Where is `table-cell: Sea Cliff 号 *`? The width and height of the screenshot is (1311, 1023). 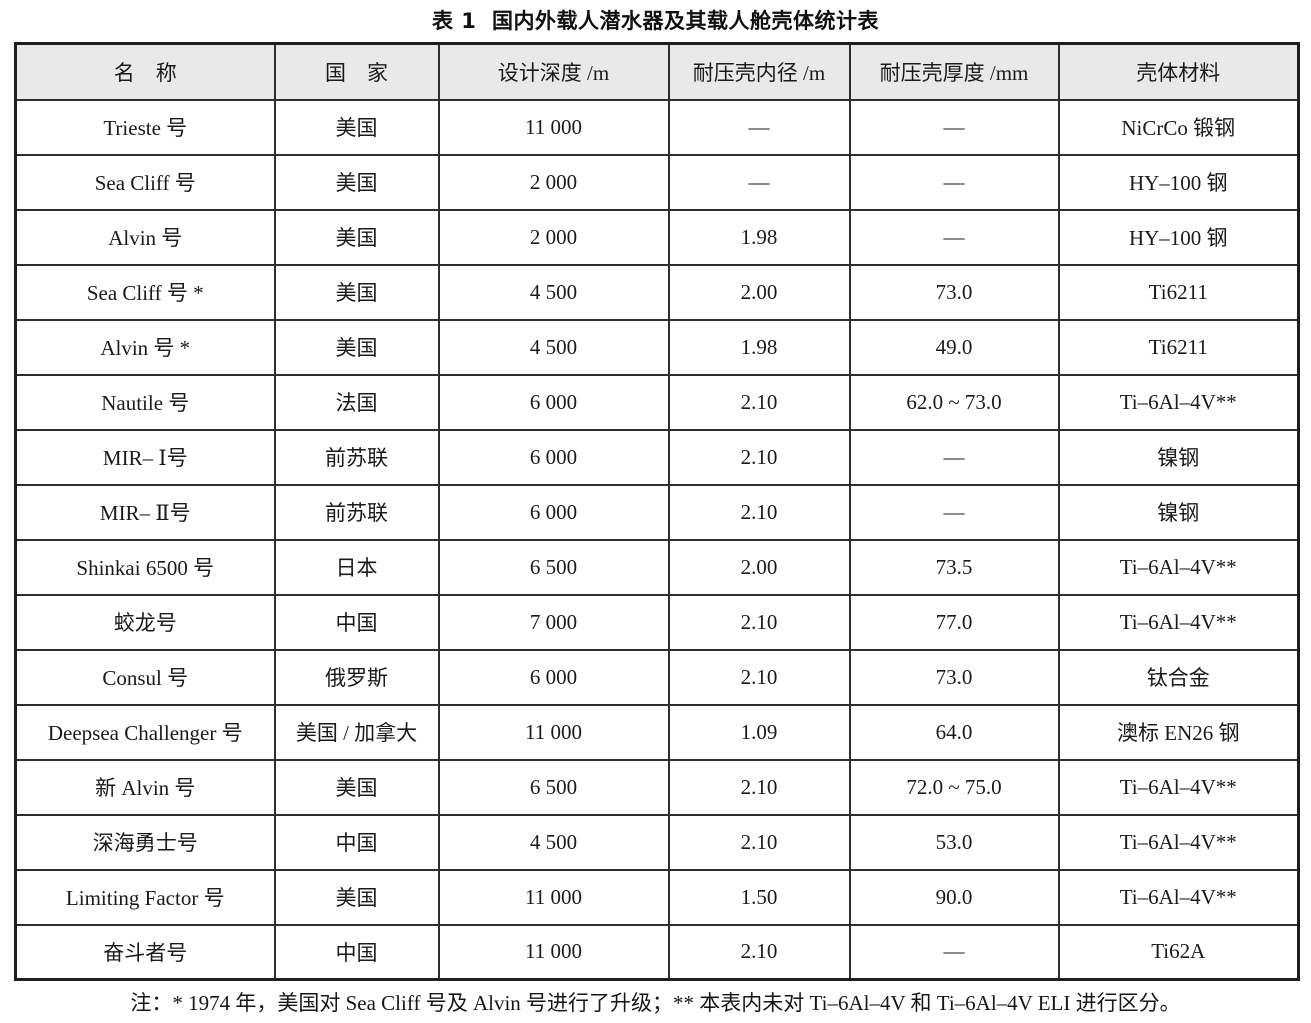 table-cell: Sea Cliff 号 * is located at coordinates (145, 292).